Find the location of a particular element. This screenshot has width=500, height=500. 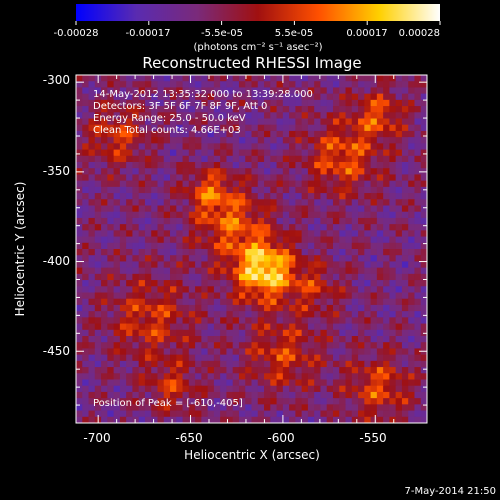

colorbar-tick-label-4: 0.00017 is located at coordinates (366, 33).